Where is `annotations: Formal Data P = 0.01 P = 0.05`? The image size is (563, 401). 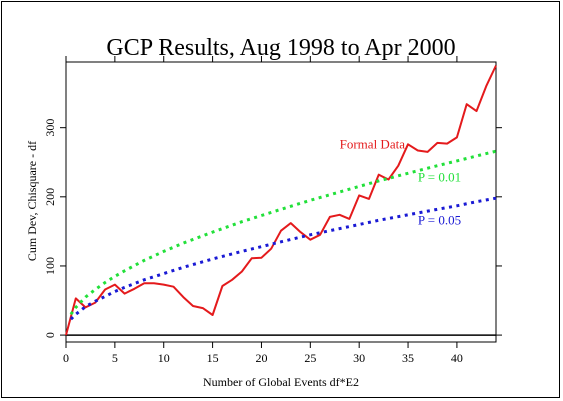 annotations: Formal Data P = 0.01 P = 0.05 is located at coordinates (401, 181).